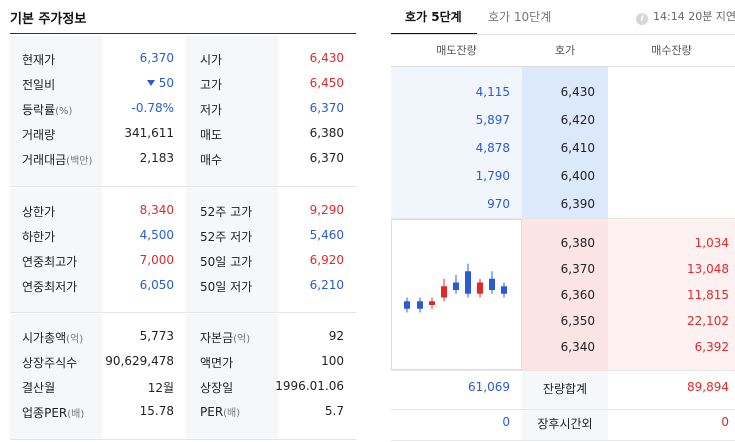  Describe the element at coordinates (326, 133) in the screenshot. I see `field-value: 6,380` at that location.